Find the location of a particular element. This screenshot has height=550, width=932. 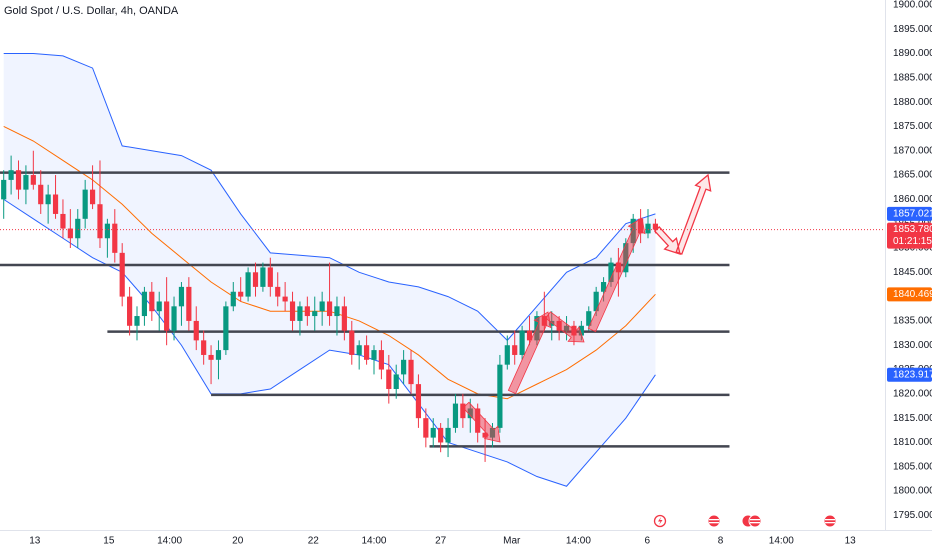

y-tick-label: 1890.000 is located at coordinates (912, 53).